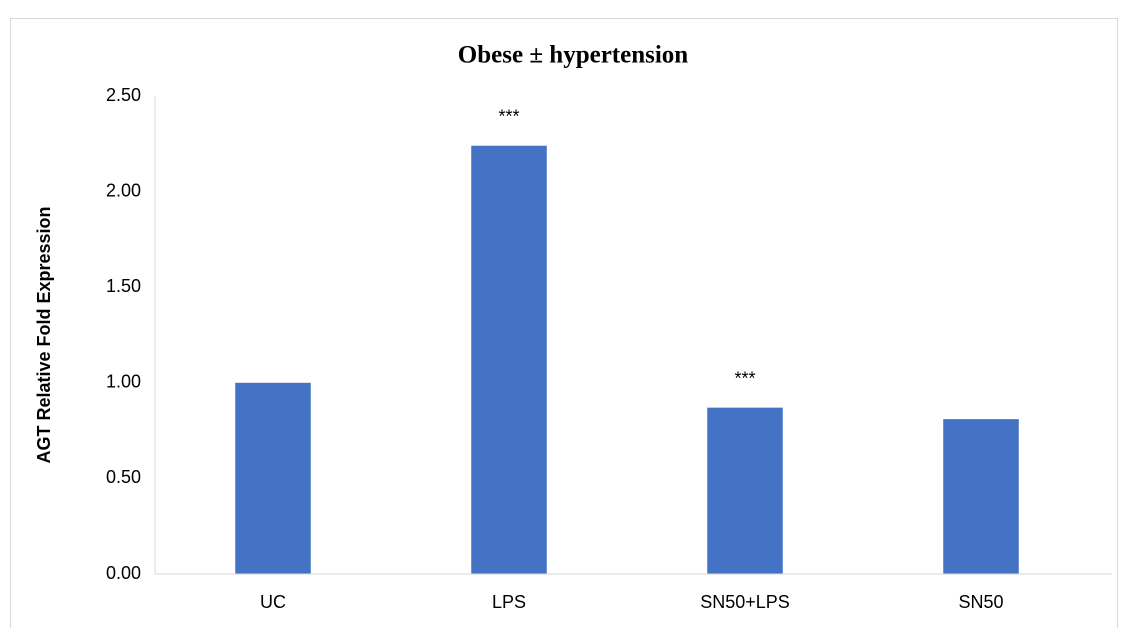 The image size is (1125, 628). What do you see at coordinates (44, 334) in the screenshot?
I see `y-axis-label: AGT Relative Fold Expression` at bounding box center [44, 334].